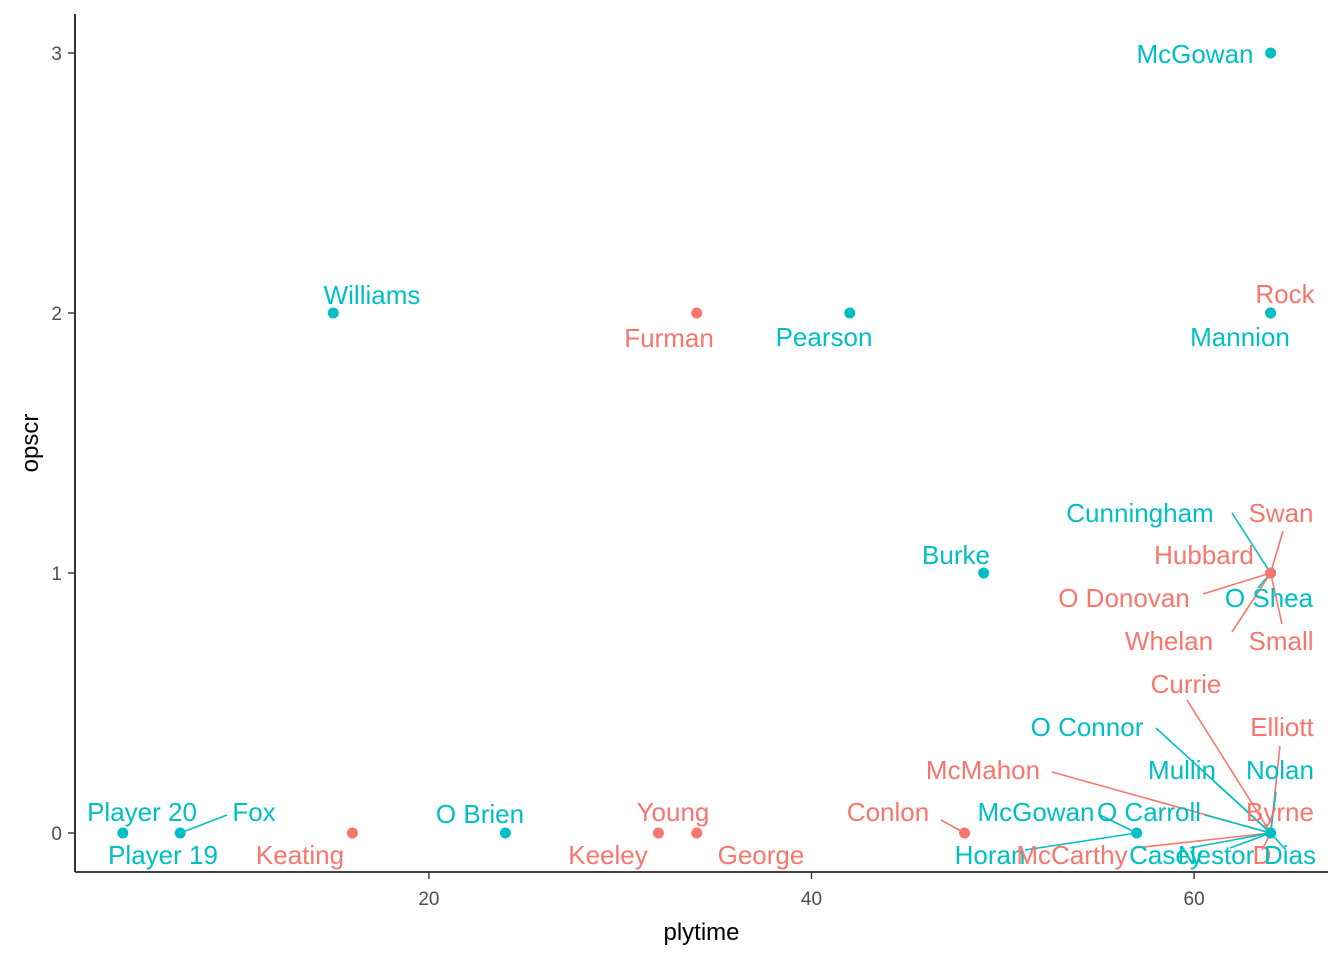  Describe the element at coordinates (1280, 641) in the screenshot. I see `point-label: Small` at that location.